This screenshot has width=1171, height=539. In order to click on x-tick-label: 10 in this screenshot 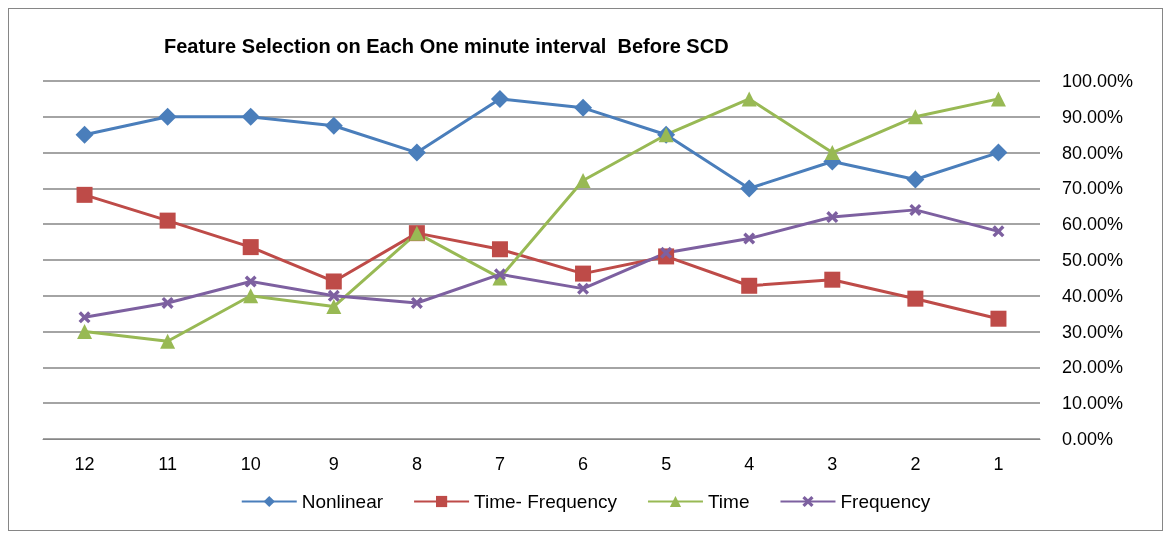, I will do `click(250, 464)`.